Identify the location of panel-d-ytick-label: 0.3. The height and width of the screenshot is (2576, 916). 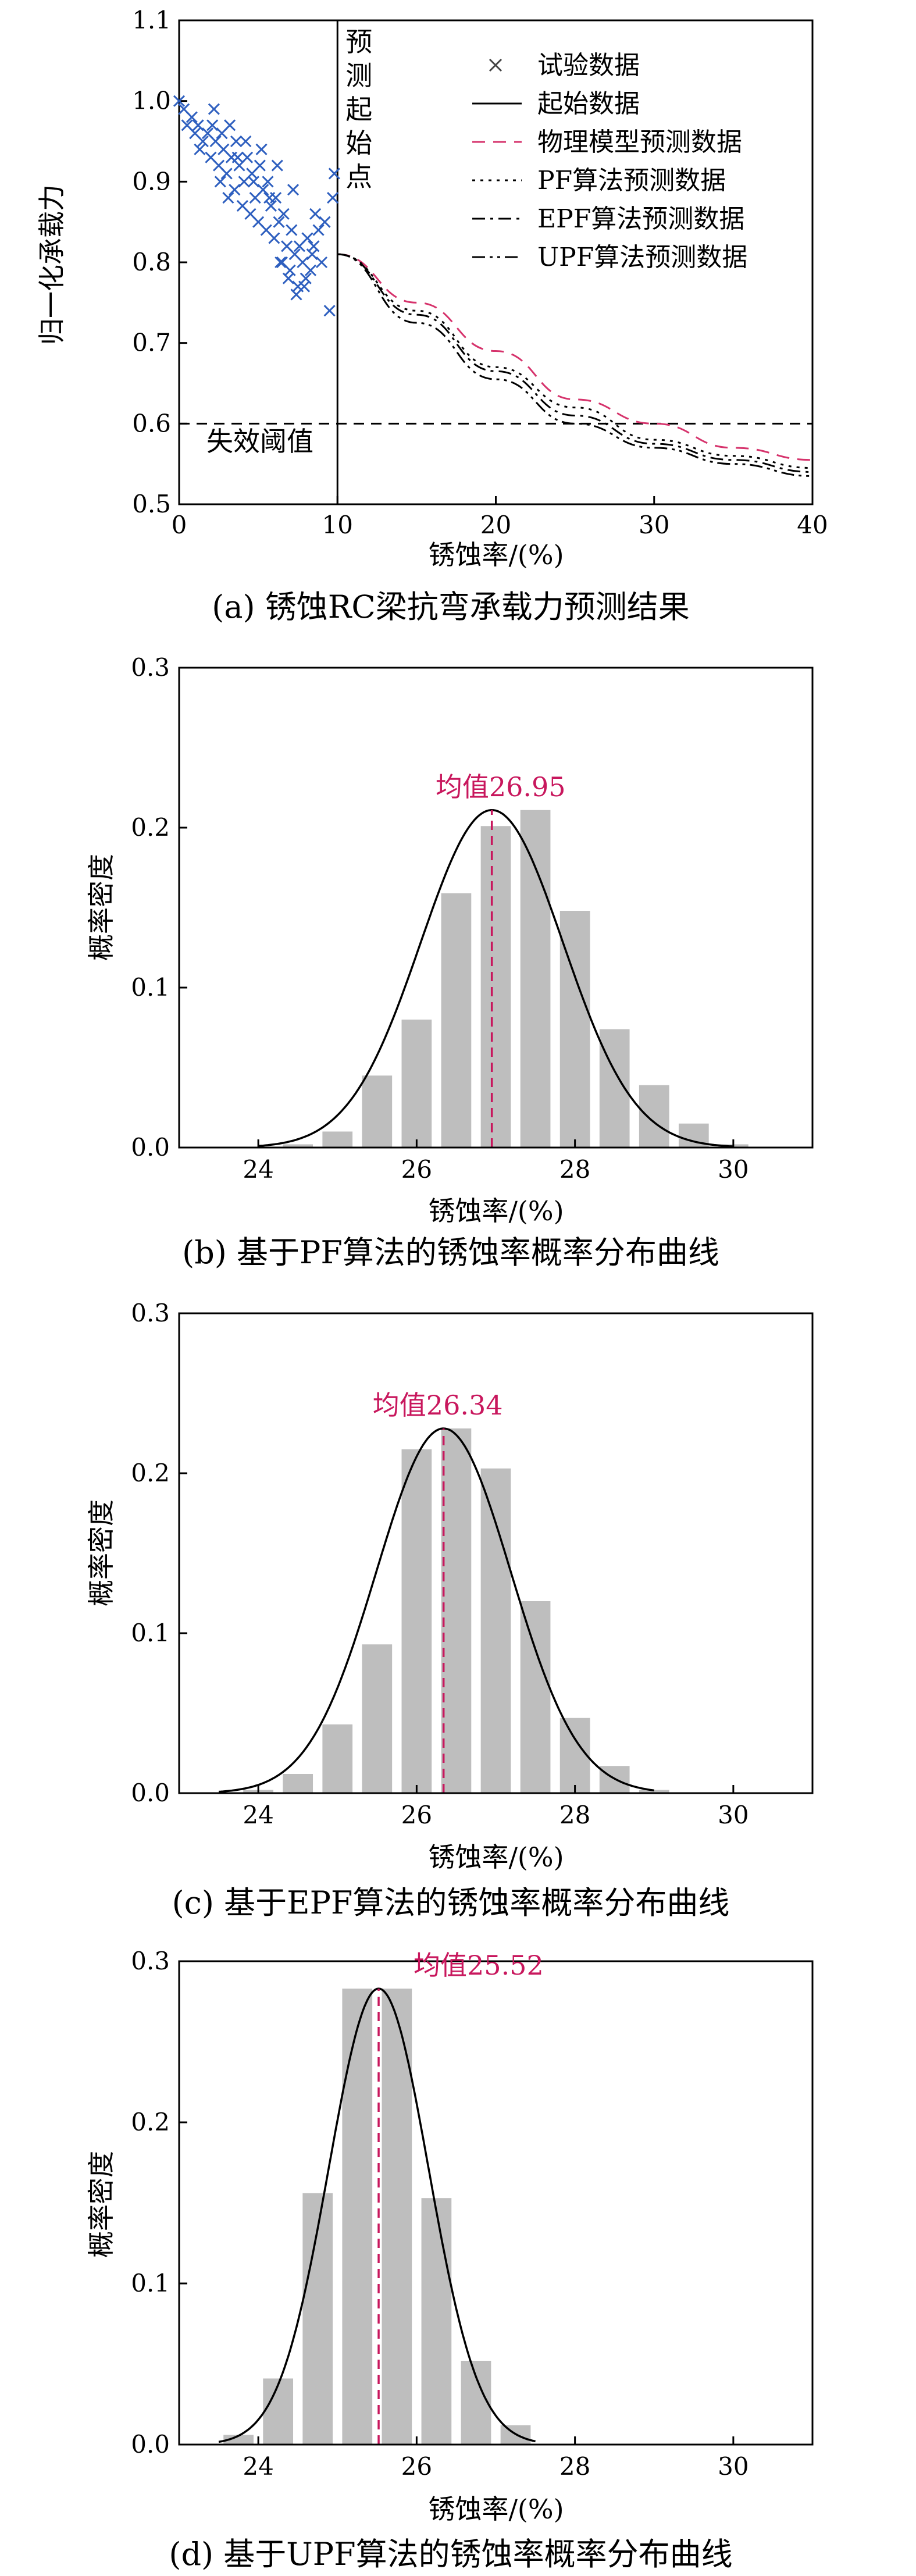
(150, 1961).